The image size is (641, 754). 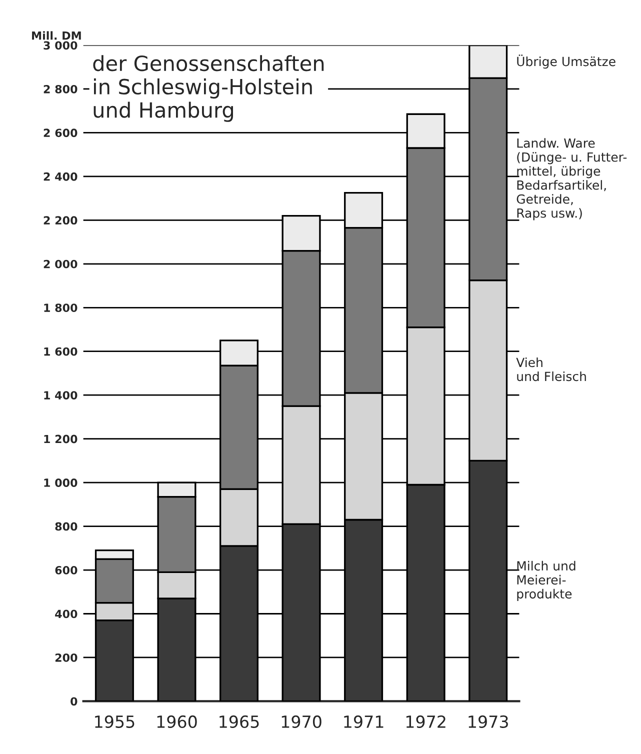 I want to click on y-tick-label: 600, so click(x=66, y=570).